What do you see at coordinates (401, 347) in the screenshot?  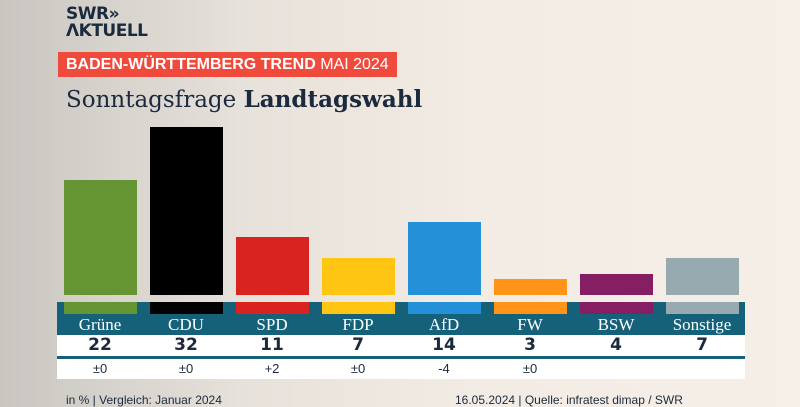 I see `values-row` at bounding box center [401, 347].